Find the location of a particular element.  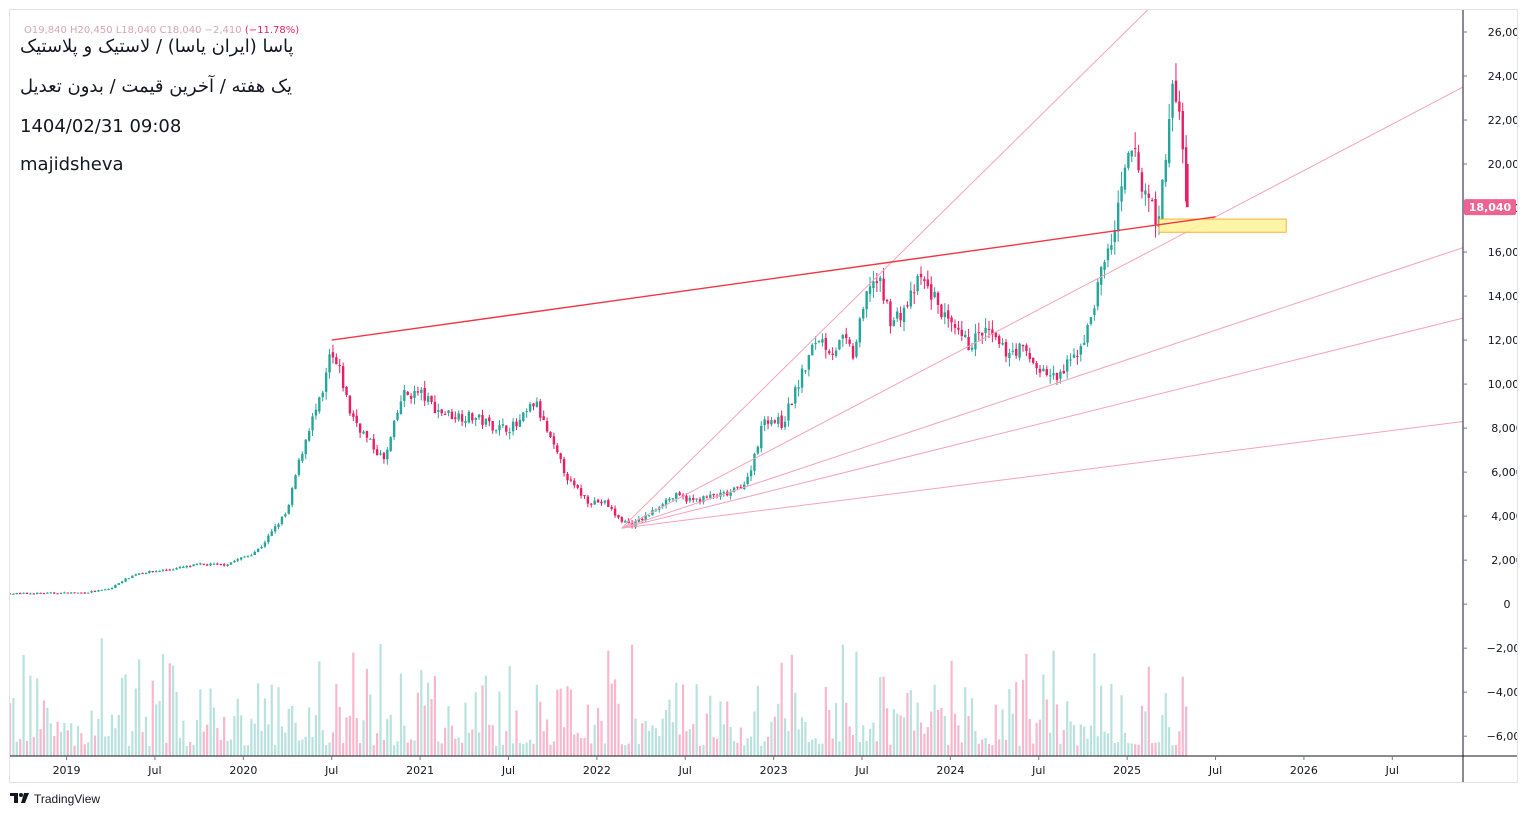

price-tick-label: 10,000 is located at coordinates (1502, 384).